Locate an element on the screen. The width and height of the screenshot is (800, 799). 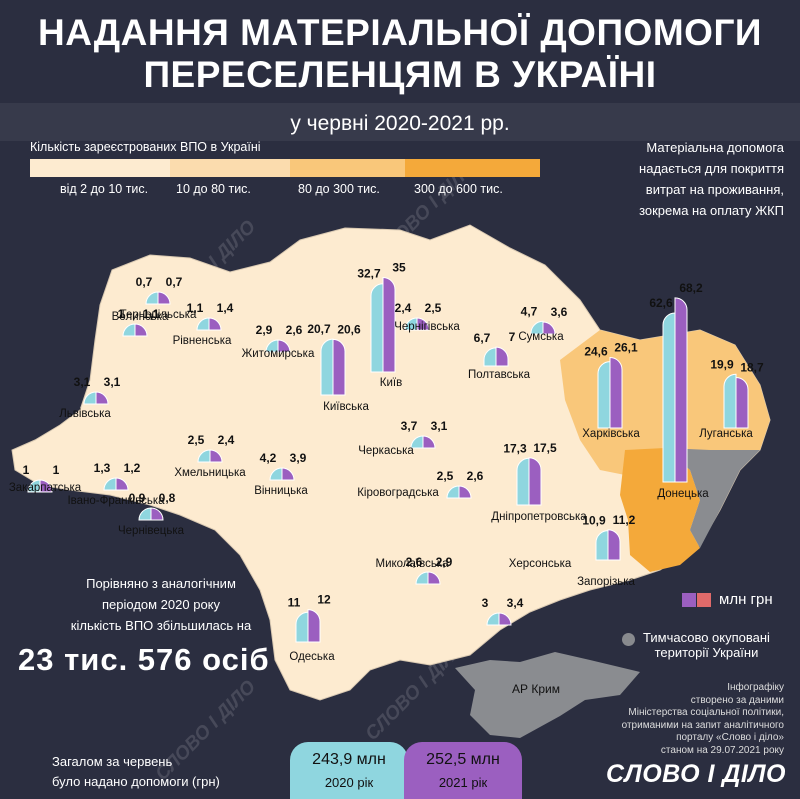
value-label-2021: 18,7 is located at coordinates (752, 368).